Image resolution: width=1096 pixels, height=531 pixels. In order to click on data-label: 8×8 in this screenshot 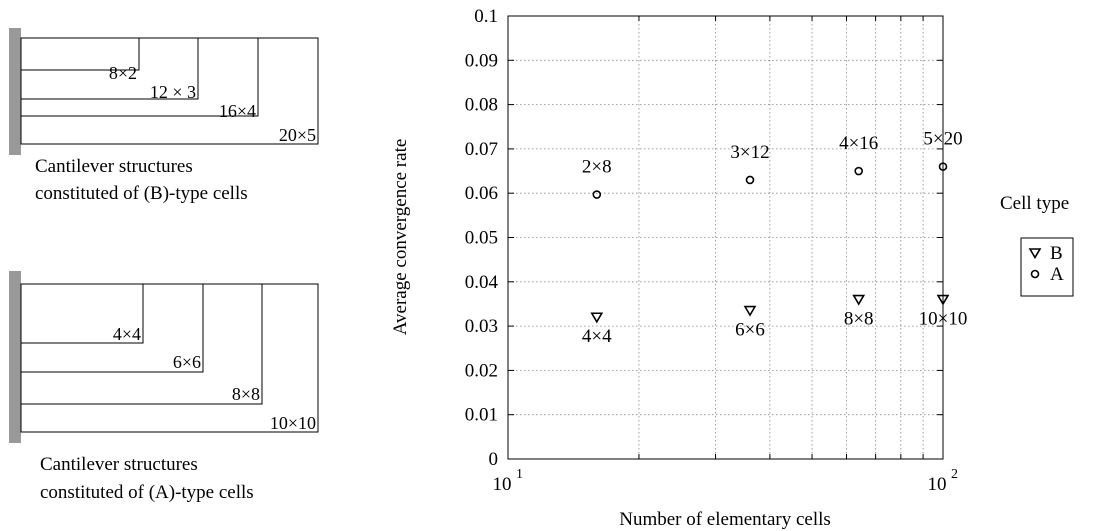, I will do `click(859, 319)`.